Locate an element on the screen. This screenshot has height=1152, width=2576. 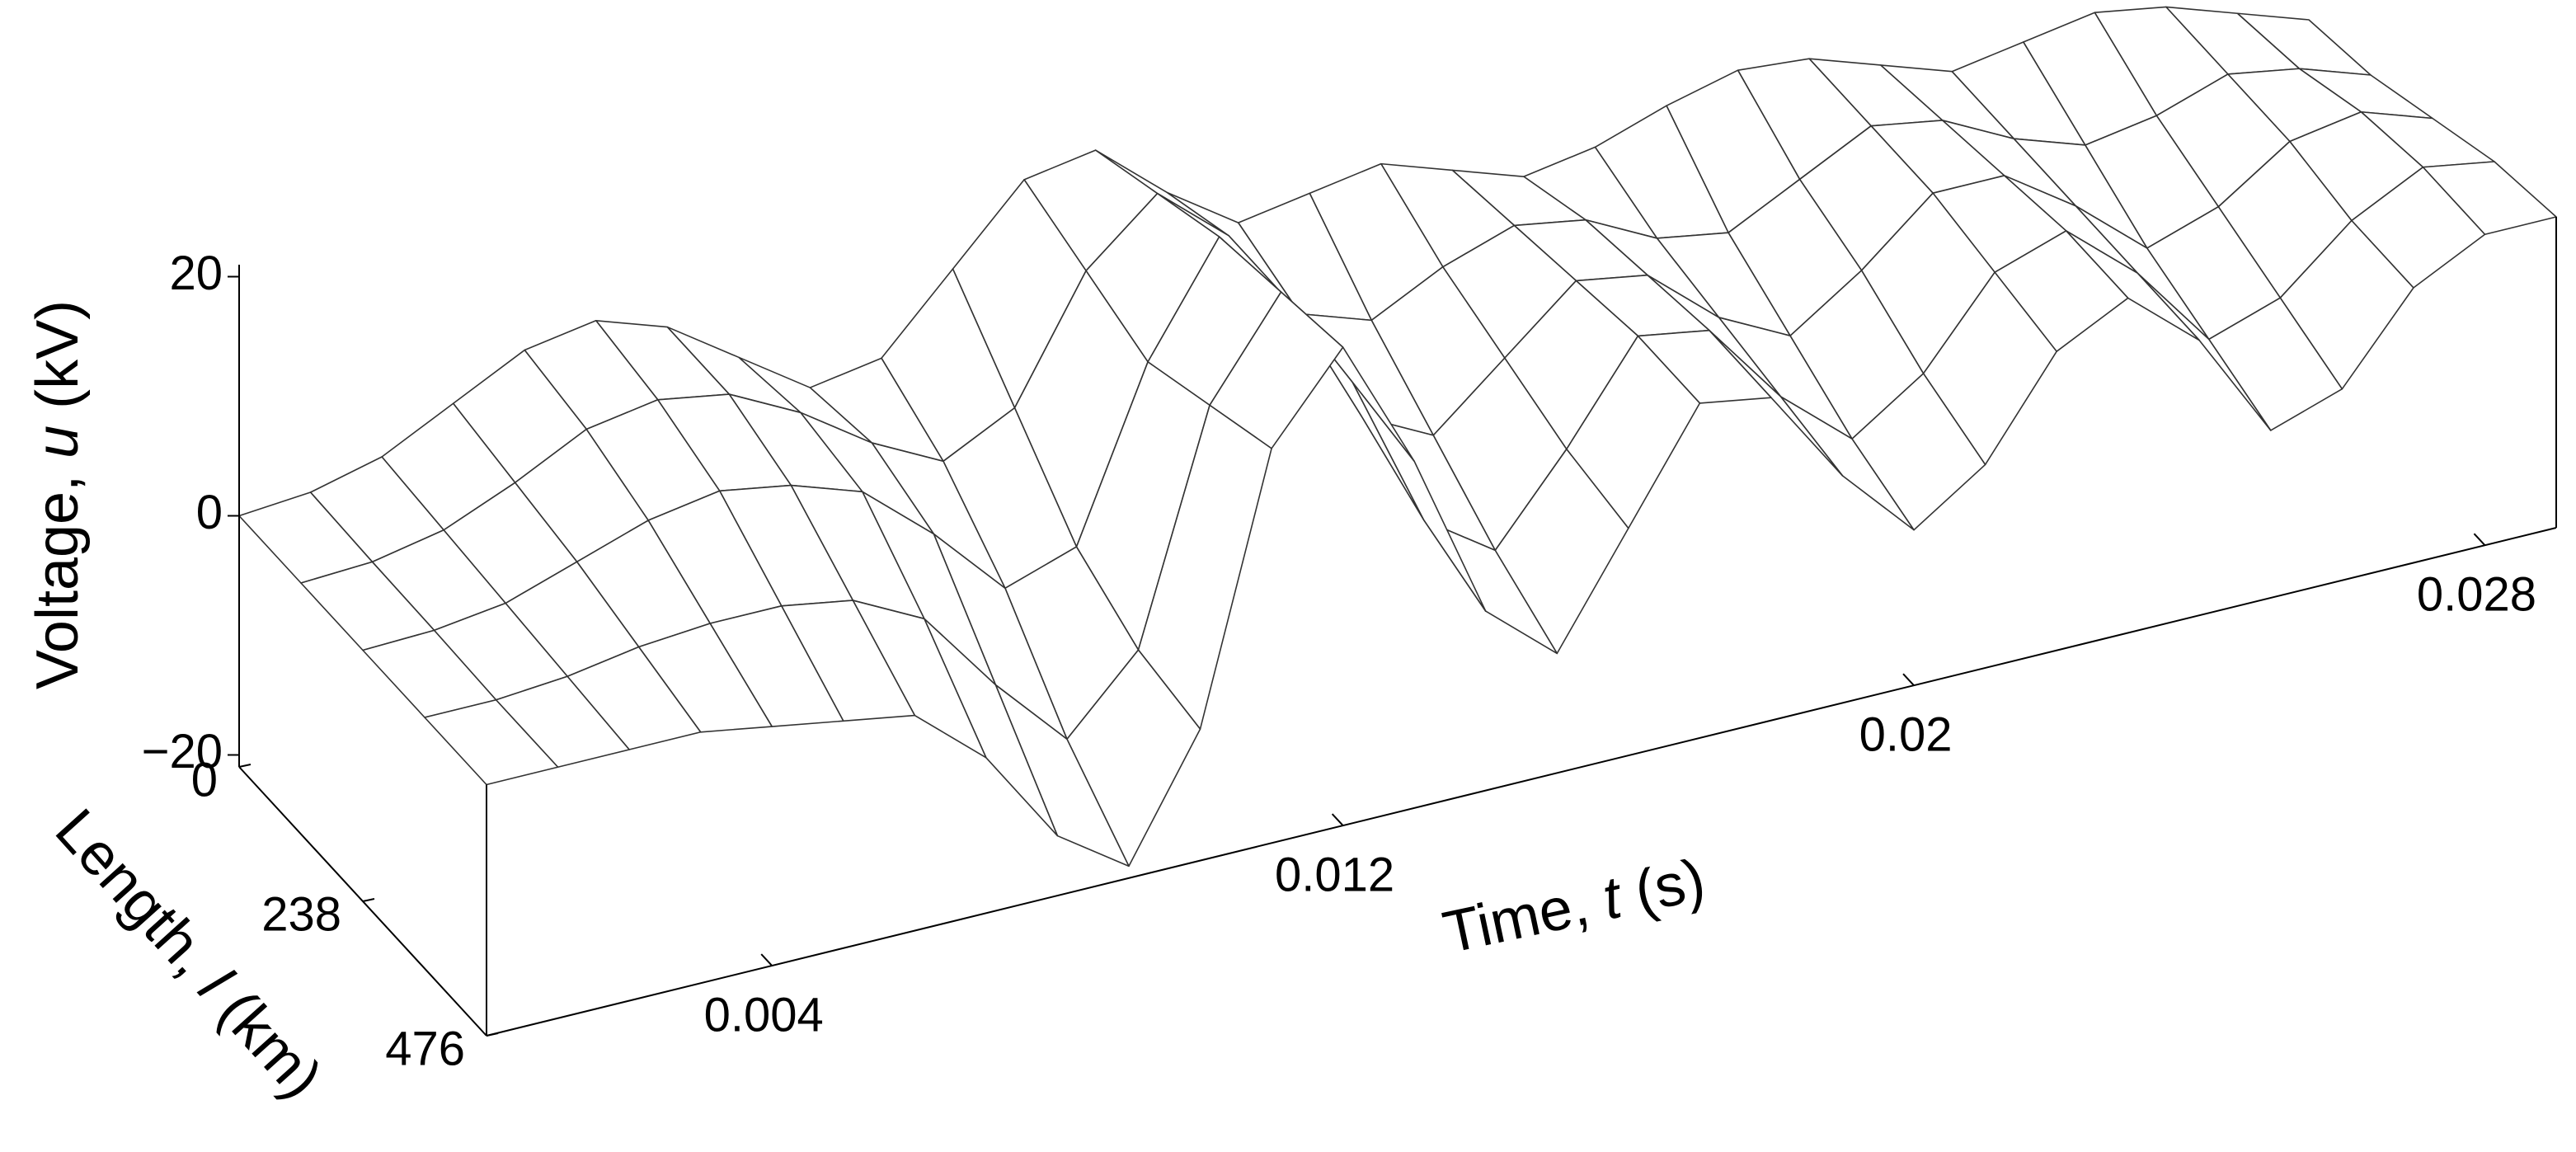
z-axis-label-part: Voltage, is located at coordinates (58, 574).